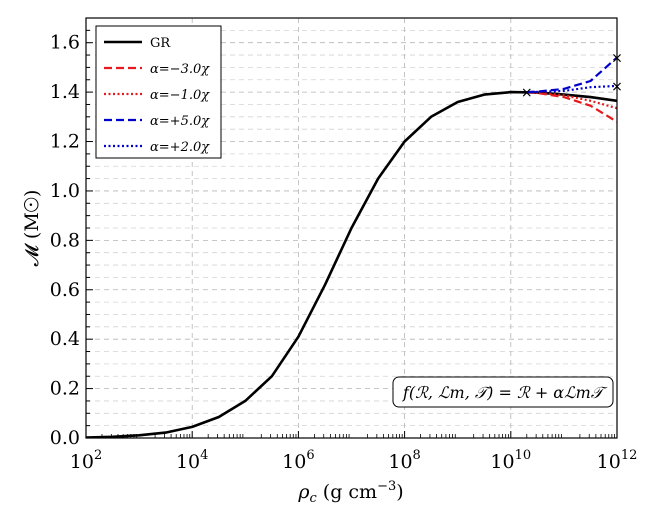  I want to click on x-tick-label: 10⁸, so click(404, 460).